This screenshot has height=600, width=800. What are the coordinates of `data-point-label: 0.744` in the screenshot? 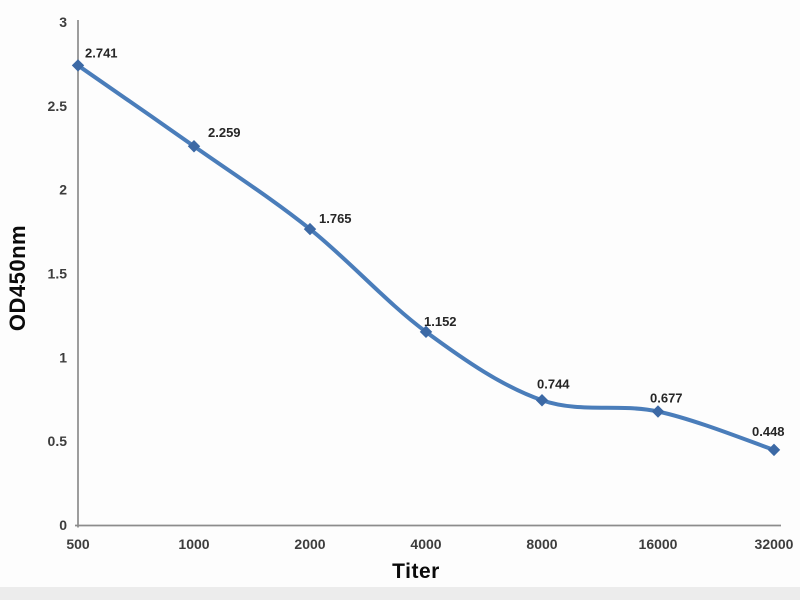 It's located at (553, 383).